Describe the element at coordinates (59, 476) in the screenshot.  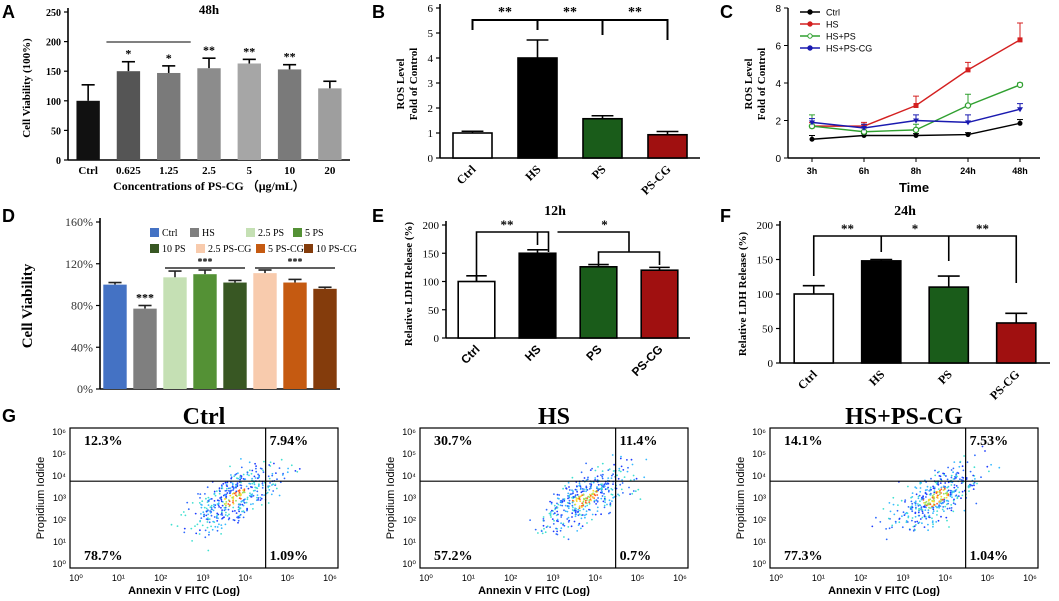
I see `y-tick-label: 10⁴` at that location.